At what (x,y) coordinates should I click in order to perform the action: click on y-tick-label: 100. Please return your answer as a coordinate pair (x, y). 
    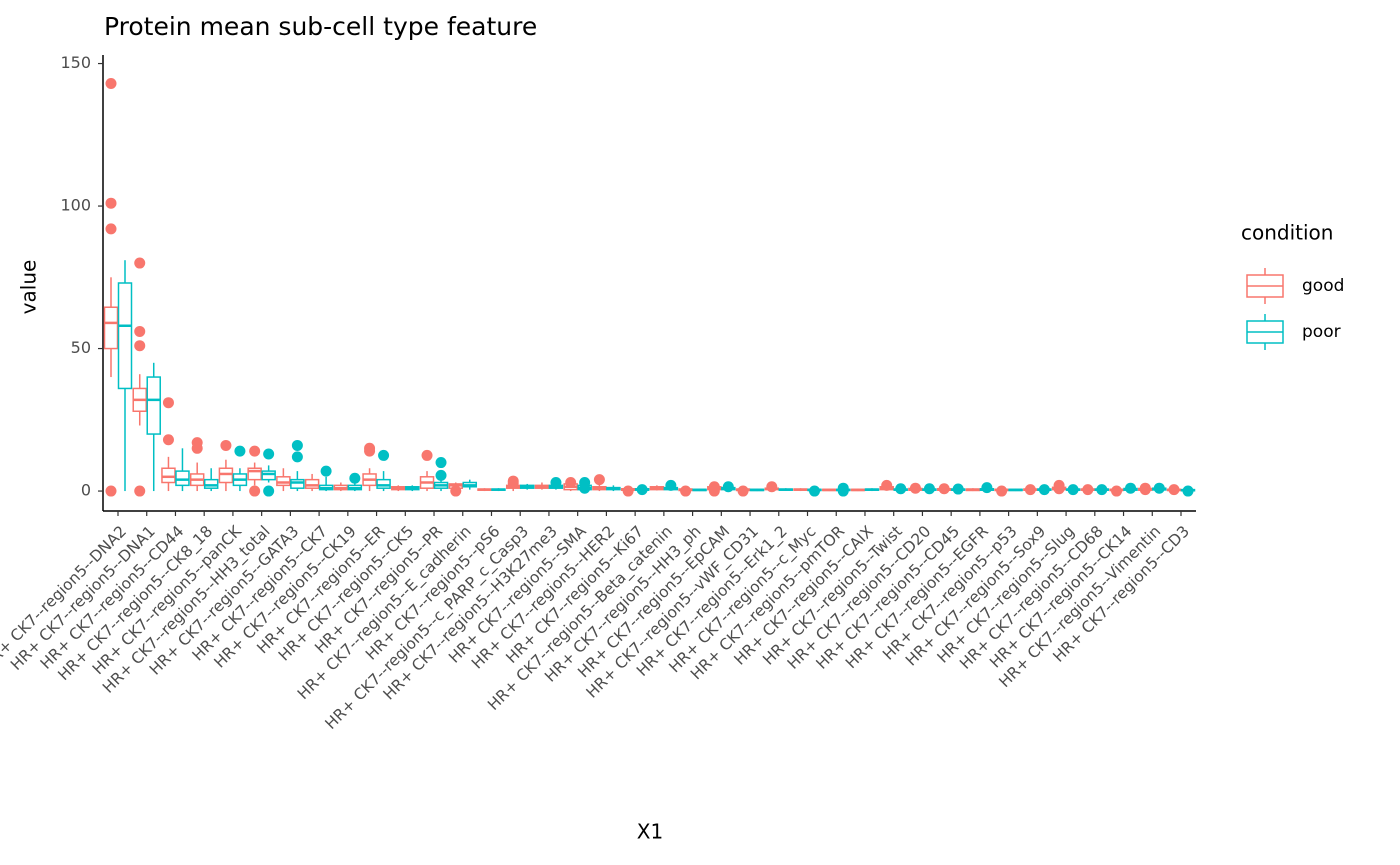
    Looking at the image, I should click on (75, 205).